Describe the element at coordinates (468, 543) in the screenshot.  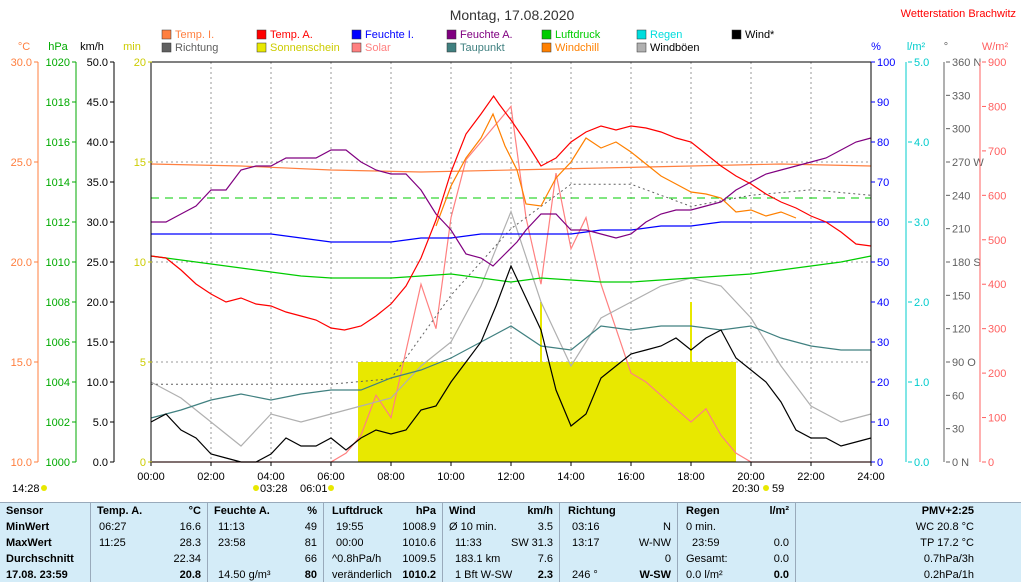
I see `stats-time: 11:33` at that location.